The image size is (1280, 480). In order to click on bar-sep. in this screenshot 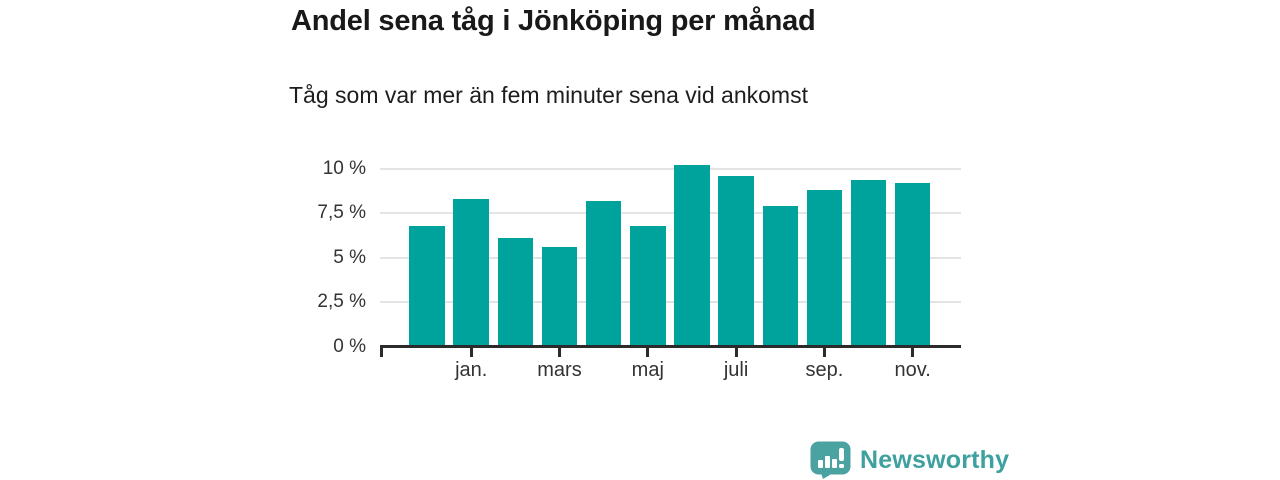, I will do `click(824, 267)`.